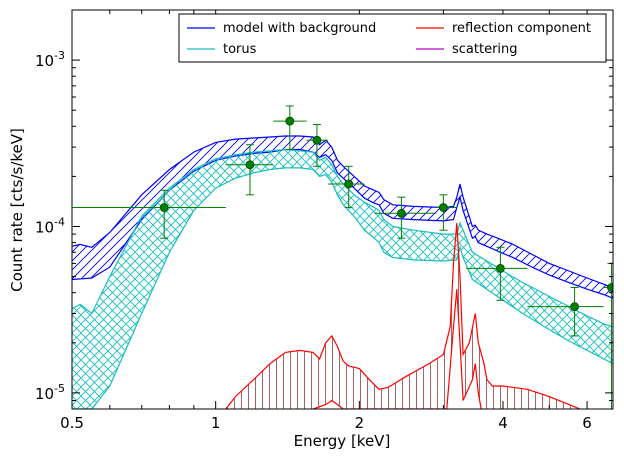  What do you see at coordinates (503, 423) in the screenshot?
I see `x-tick-label-3: 4` at bounding box center [503, 423].